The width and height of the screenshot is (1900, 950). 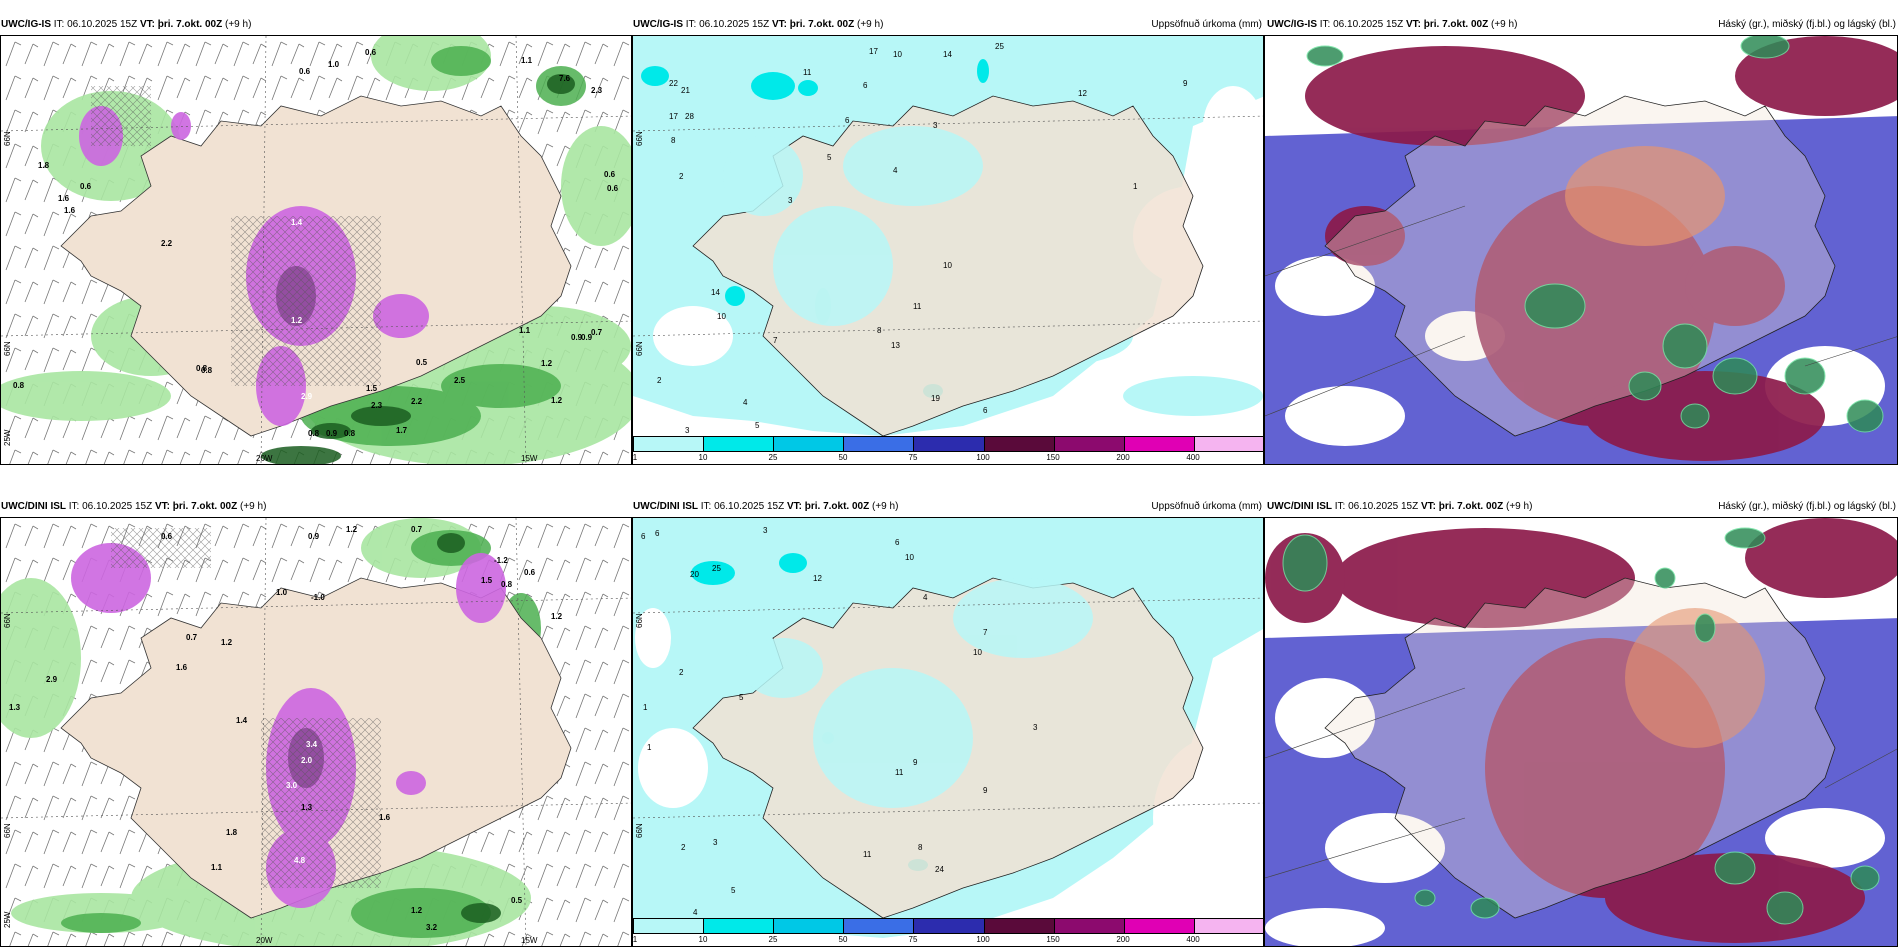 I want to click on map-dini-accum-canvas, so click(x=948, y=732).